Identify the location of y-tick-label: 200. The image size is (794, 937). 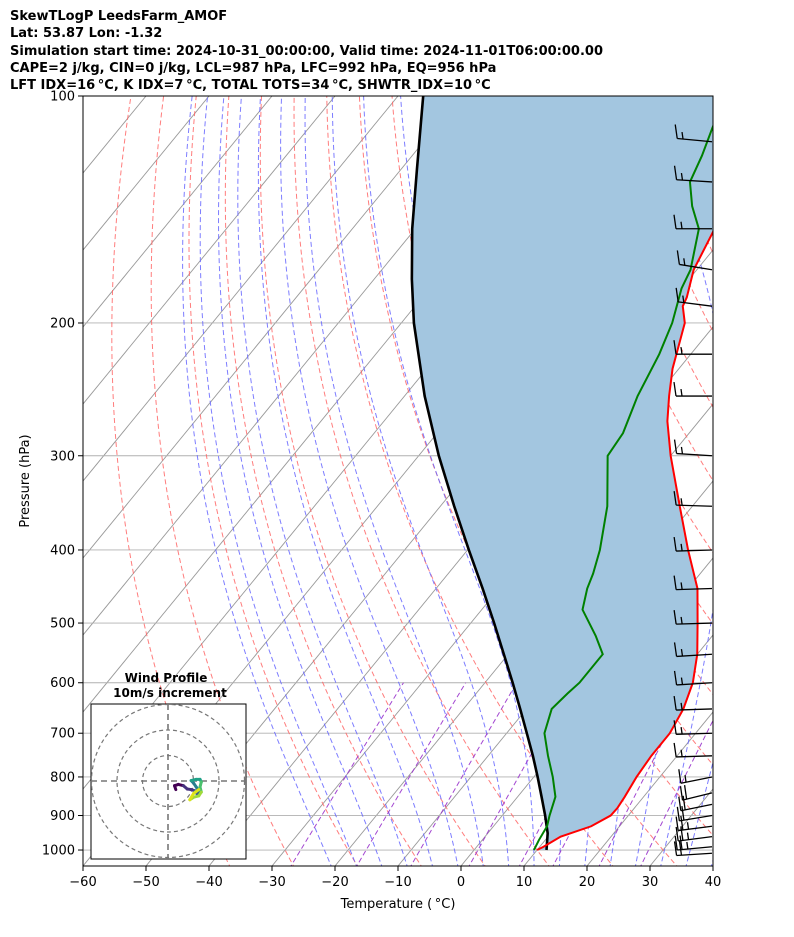
(62, 323).